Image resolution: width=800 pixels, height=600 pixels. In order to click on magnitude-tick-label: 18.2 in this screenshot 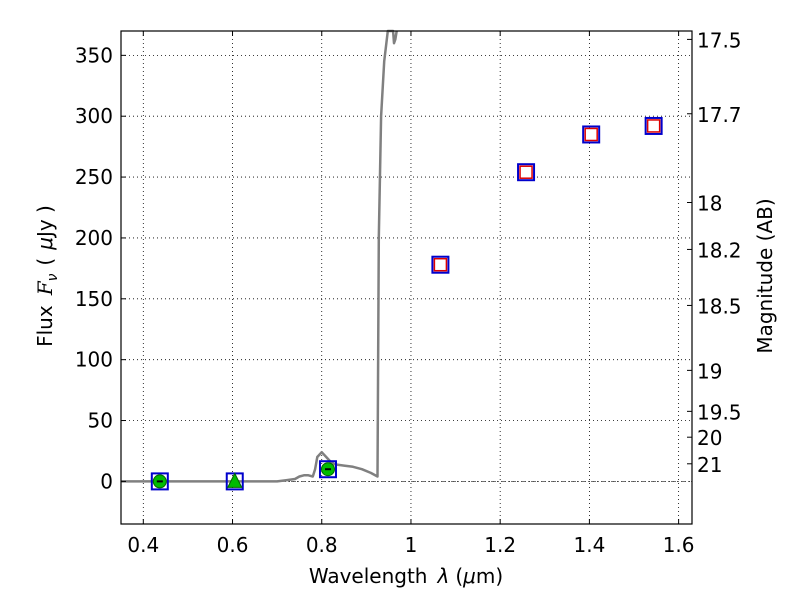, I will do `click(719, 250)`.